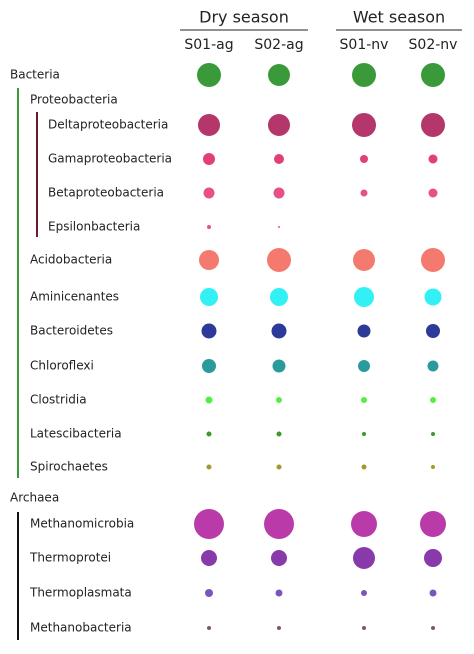 The width and height of the screenshot is (474, 654). Describe the element at coordinates (71, 260) in the screenshot. I see `row-label: Acidobacteria` at that location.